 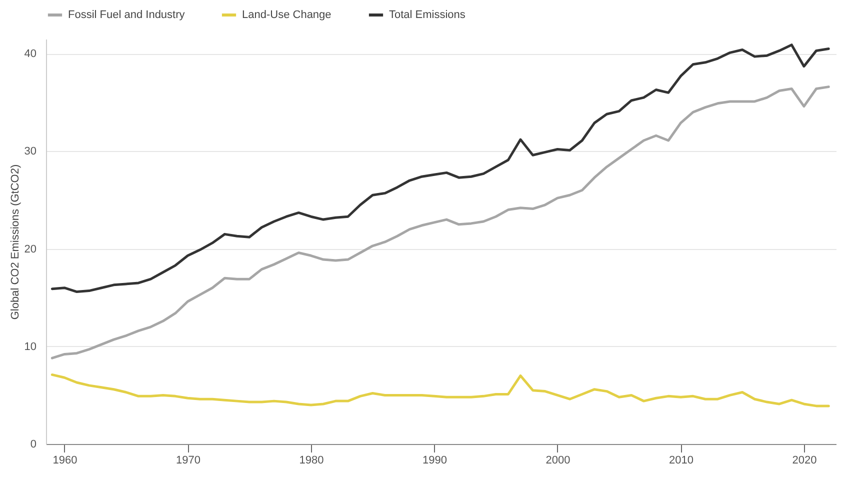 I want to click on x-tick-label: 1990, so click(x=434, y=460).